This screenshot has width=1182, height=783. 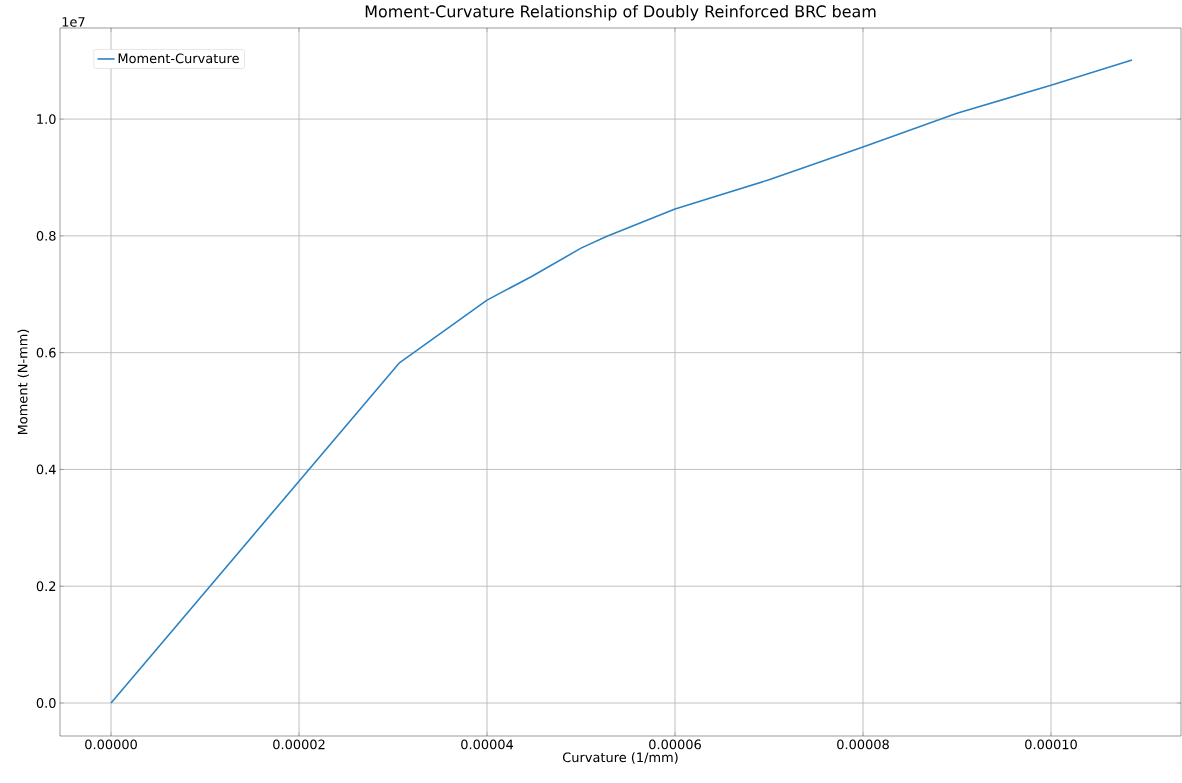 What do you see at coordinates (46, 119) in the screenshot?
I see `y-tick-label: 1.0` at bounding box center [46, 119].